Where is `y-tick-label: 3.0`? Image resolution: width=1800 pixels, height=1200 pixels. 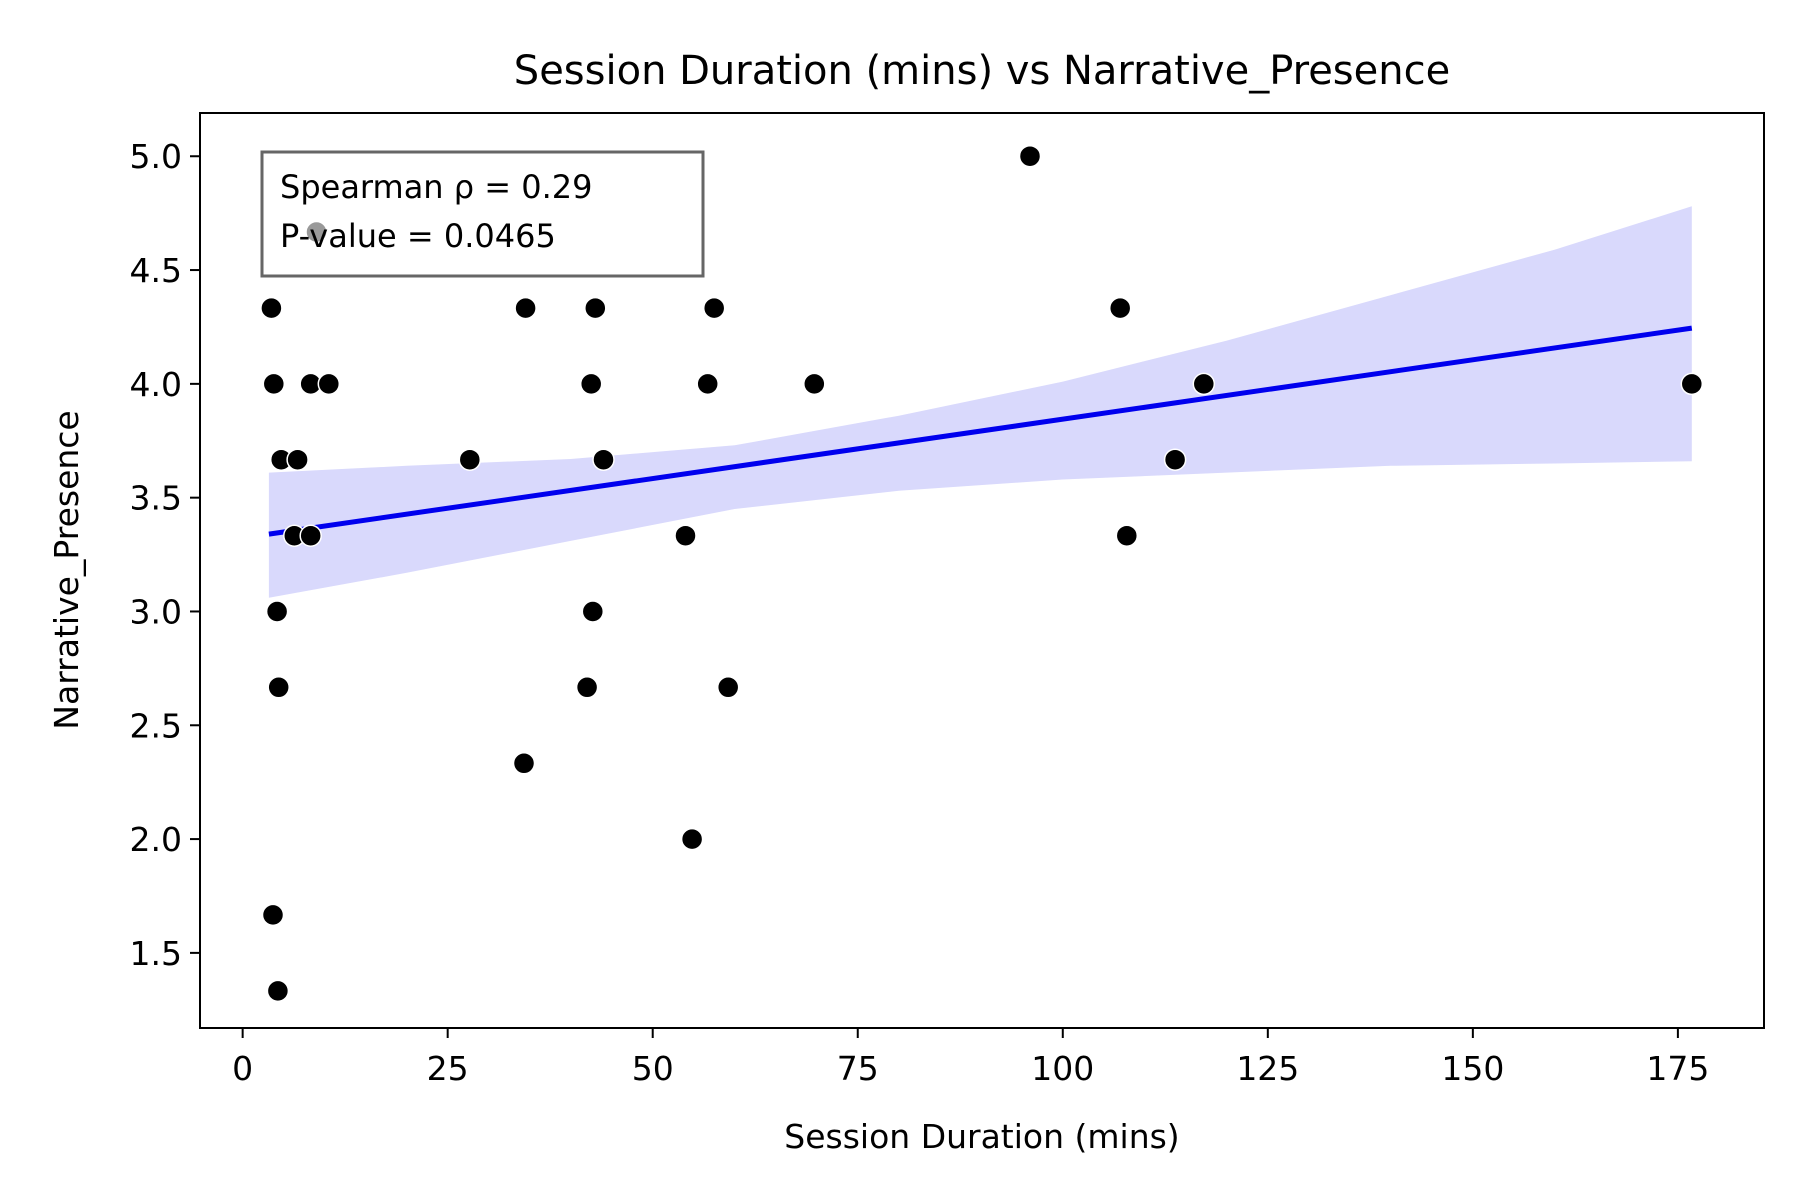
y-tick-label: 3.0 is located at coordinates (156, 611).